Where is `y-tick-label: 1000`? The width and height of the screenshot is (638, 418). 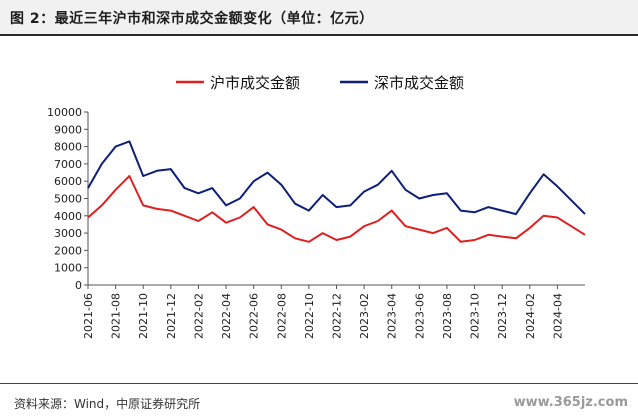
y-tick-label: 1000 is located at coordinates (68, 268).